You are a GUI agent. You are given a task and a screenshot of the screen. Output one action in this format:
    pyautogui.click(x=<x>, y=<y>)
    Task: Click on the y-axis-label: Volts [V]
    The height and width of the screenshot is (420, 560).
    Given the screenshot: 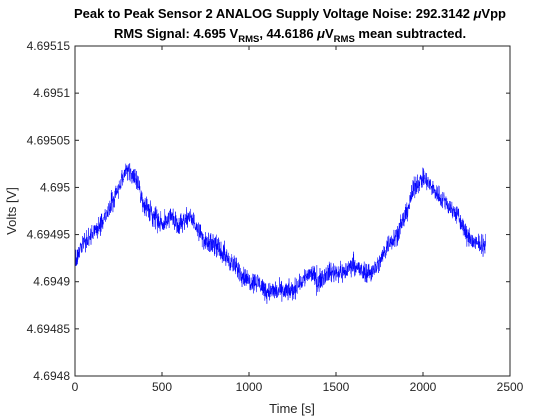 What is the action you would take?
    pyautogui.click(x=11, y=211)
    